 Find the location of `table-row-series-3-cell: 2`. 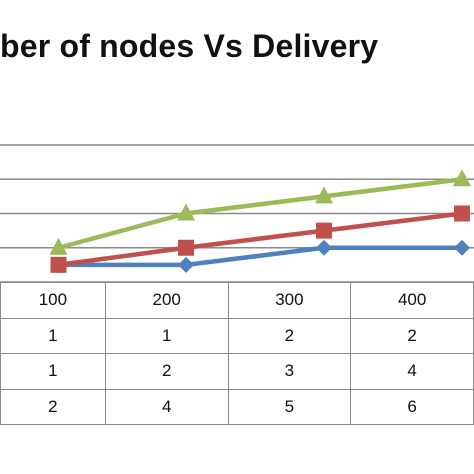

table-row-series-3-cell: 2 is located at coordinates (53, 406).